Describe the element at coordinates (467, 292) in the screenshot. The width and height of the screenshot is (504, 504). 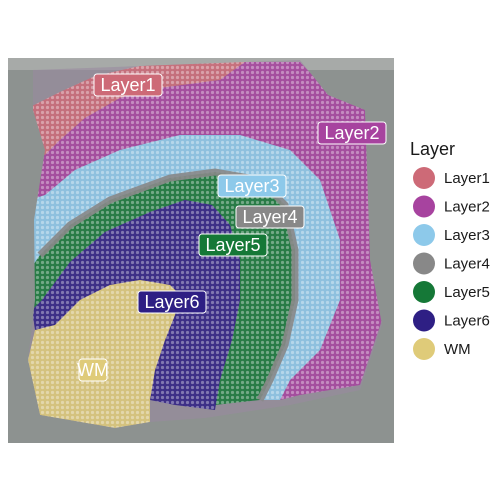
I see `legend-label: Layer5` at that location.